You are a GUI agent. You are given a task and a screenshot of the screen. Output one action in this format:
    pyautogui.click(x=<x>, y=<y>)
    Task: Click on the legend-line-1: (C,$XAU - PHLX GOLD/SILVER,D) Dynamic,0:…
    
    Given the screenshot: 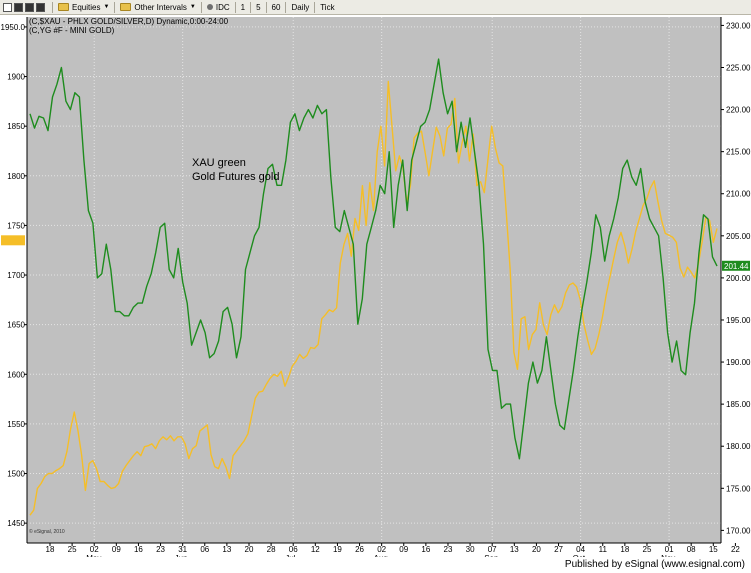 What is the action you would take?
    pyautogui.click(x=129, y=21)
    